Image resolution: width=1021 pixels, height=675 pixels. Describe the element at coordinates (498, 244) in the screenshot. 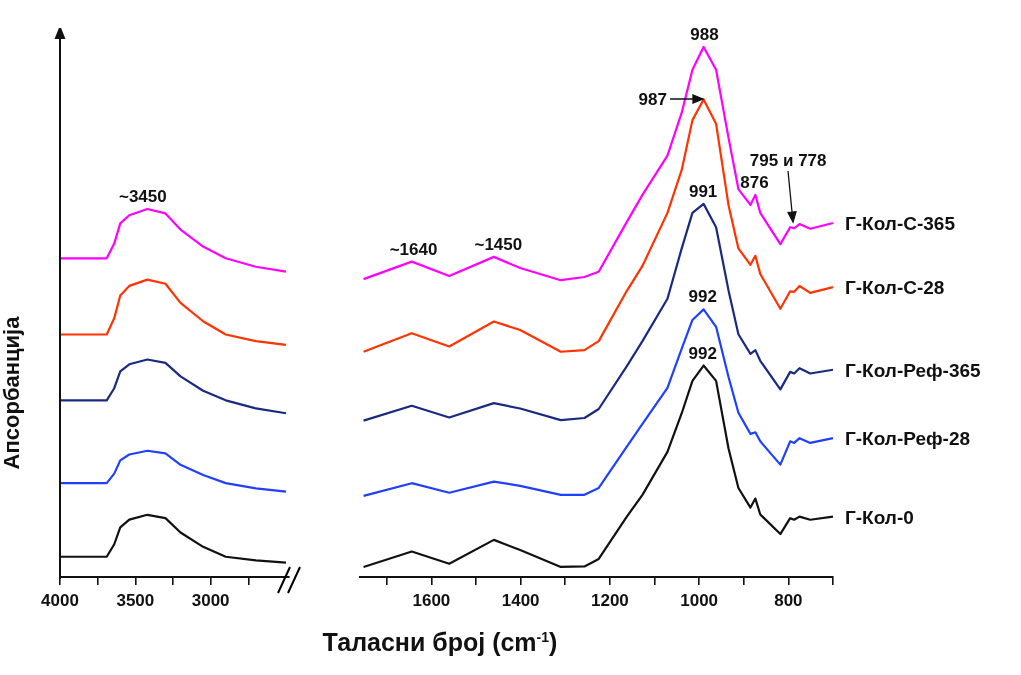

I see `annotation: ~1450` at that location.